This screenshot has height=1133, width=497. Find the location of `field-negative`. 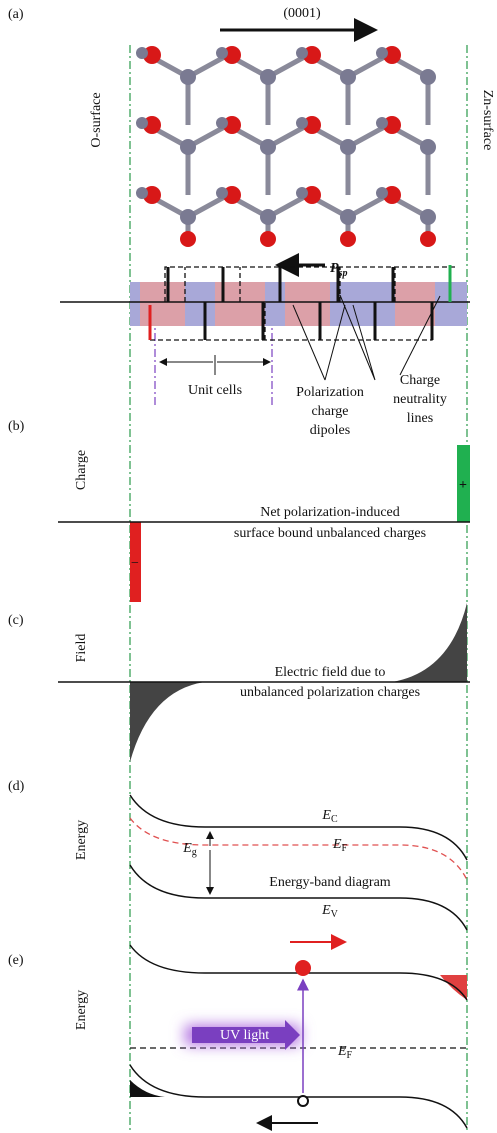

field-negative is located at coordinates (167, 722).